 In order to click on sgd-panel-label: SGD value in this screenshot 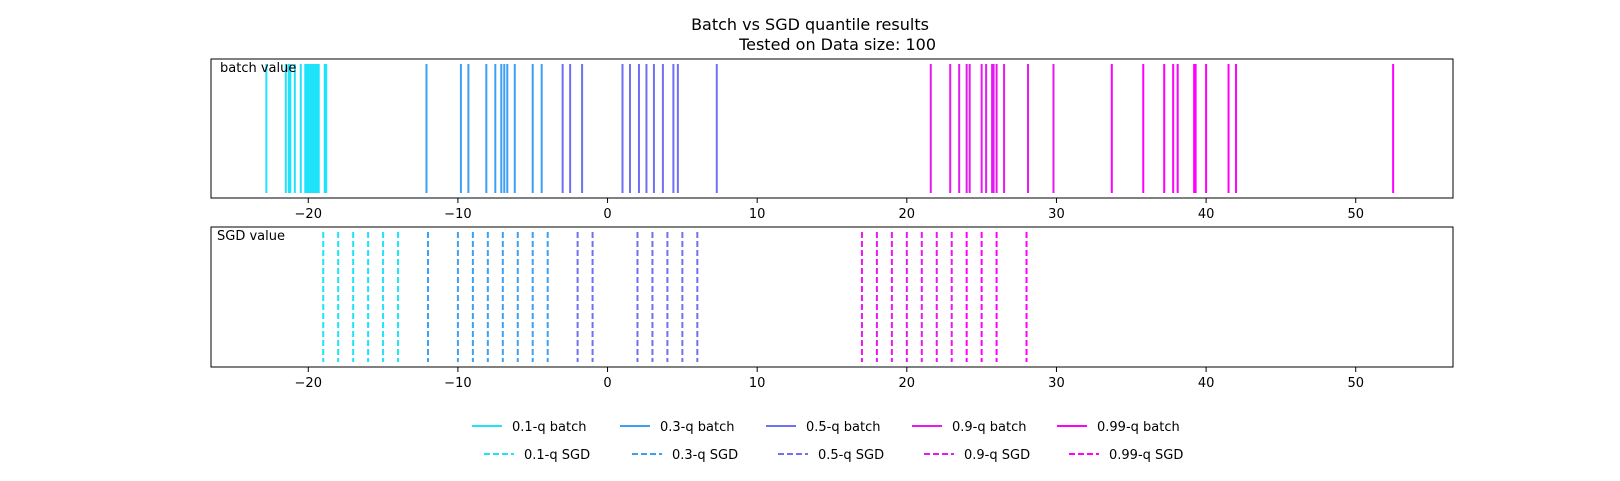, I will do `click(251, 236)`.